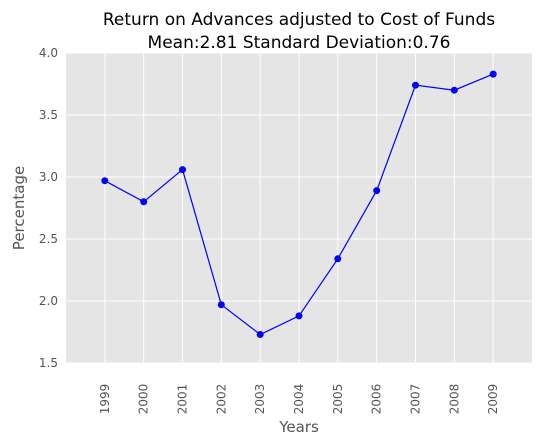  I want to click on x-axis-label: Years, so click(298, 427).